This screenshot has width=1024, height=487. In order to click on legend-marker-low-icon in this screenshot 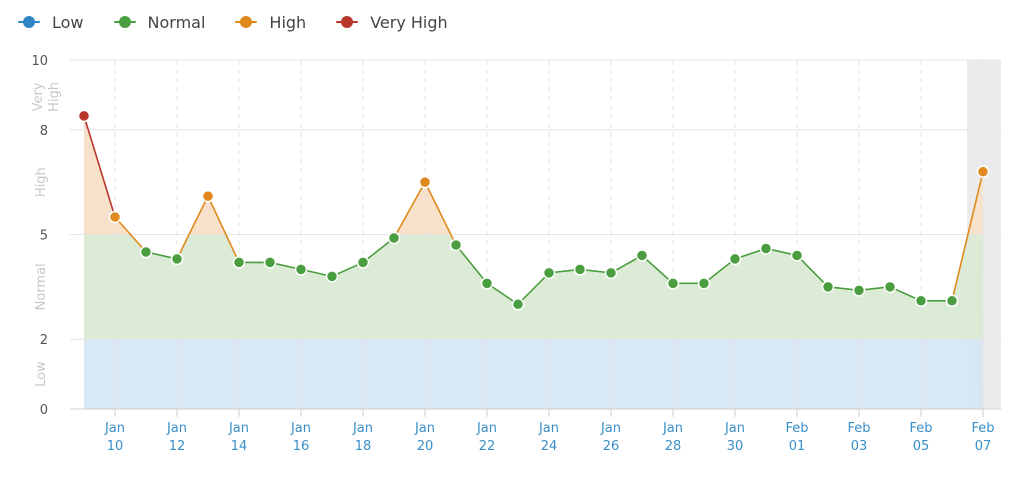, I will do `click(29, 22)`.